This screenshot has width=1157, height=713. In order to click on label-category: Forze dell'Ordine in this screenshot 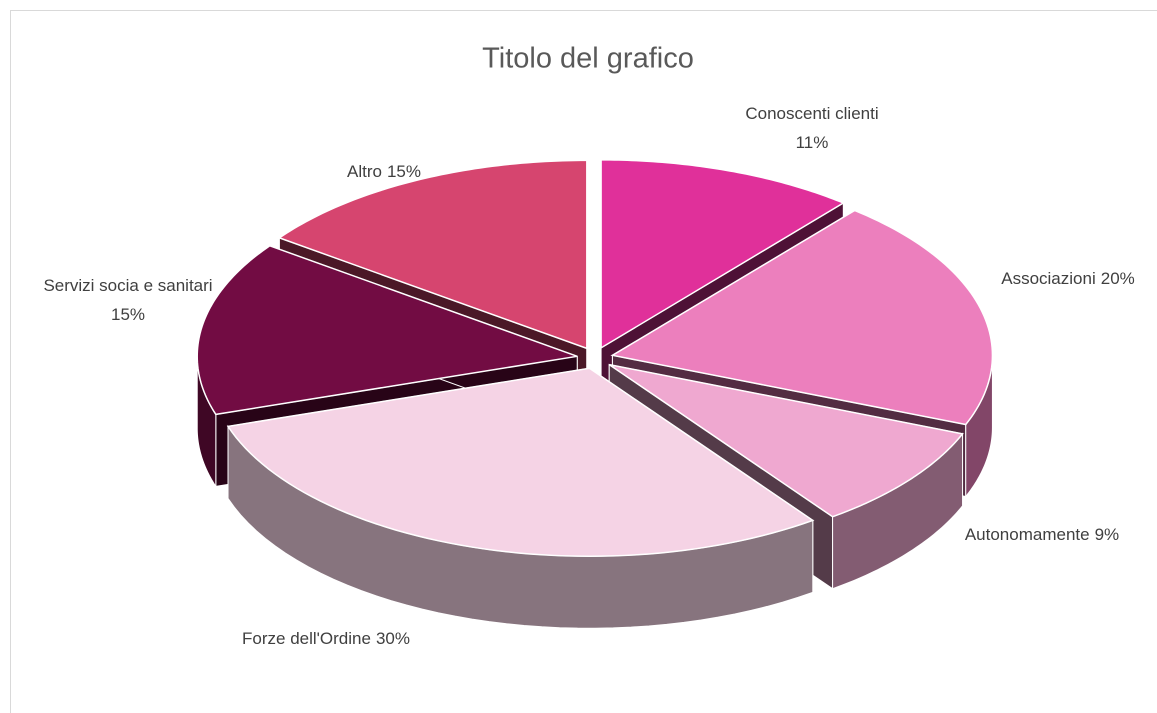, I will do `click(306, 638)`.